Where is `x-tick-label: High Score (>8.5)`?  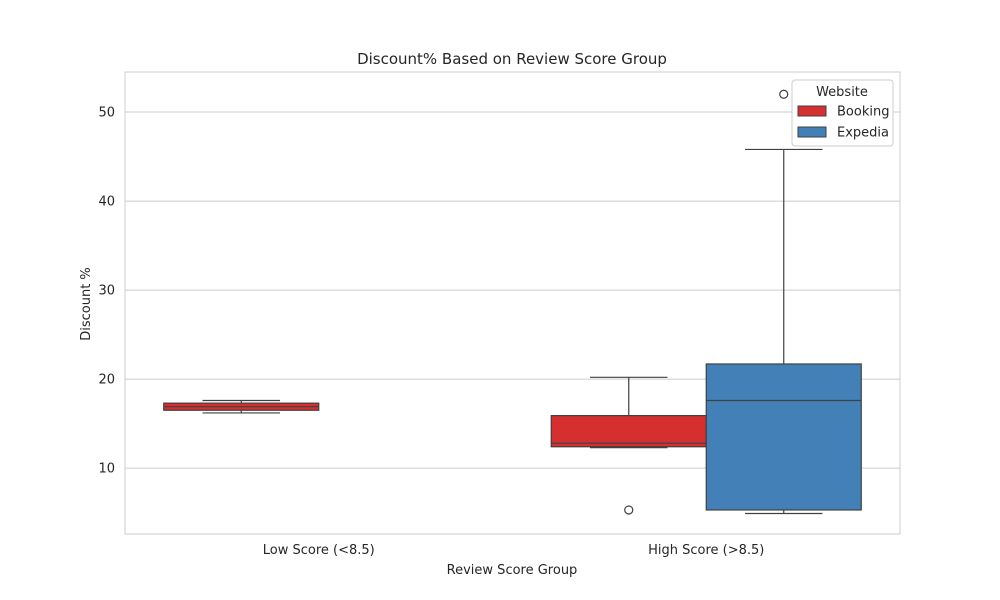
x-tick-label: High Score (>8.5) is located at coordinates (706, 550).